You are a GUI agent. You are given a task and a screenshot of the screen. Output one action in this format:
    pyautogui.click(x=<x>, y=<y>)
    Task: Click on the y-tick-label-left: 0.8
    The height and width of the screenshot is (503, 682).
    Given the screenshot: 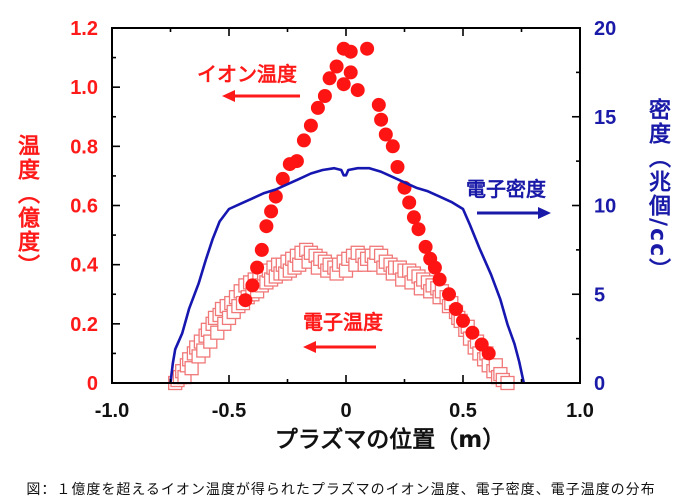 What is the action you would take?
    pyautogui.click(x=84, y=147)
    